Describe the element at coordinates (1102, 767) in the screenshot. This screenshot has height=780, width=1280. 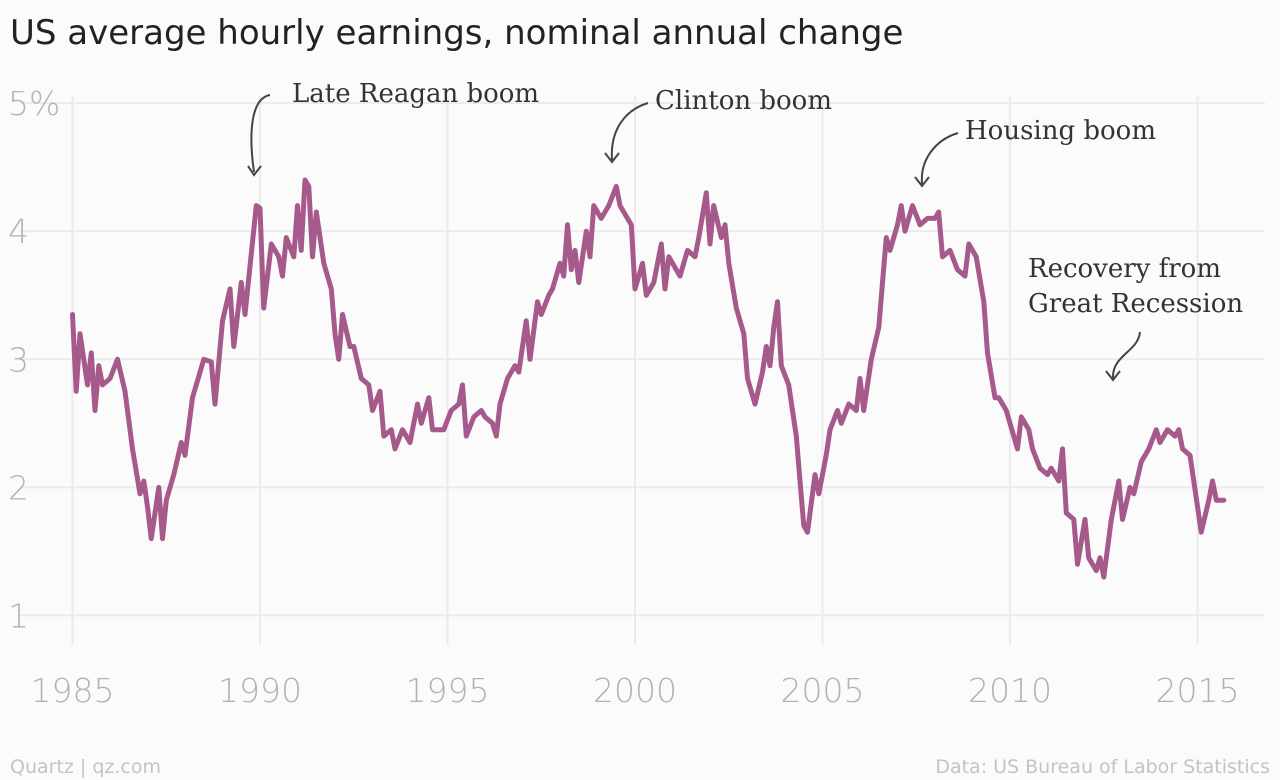
I see `source: Data: US Bureau of Labor Statistics` at that location.